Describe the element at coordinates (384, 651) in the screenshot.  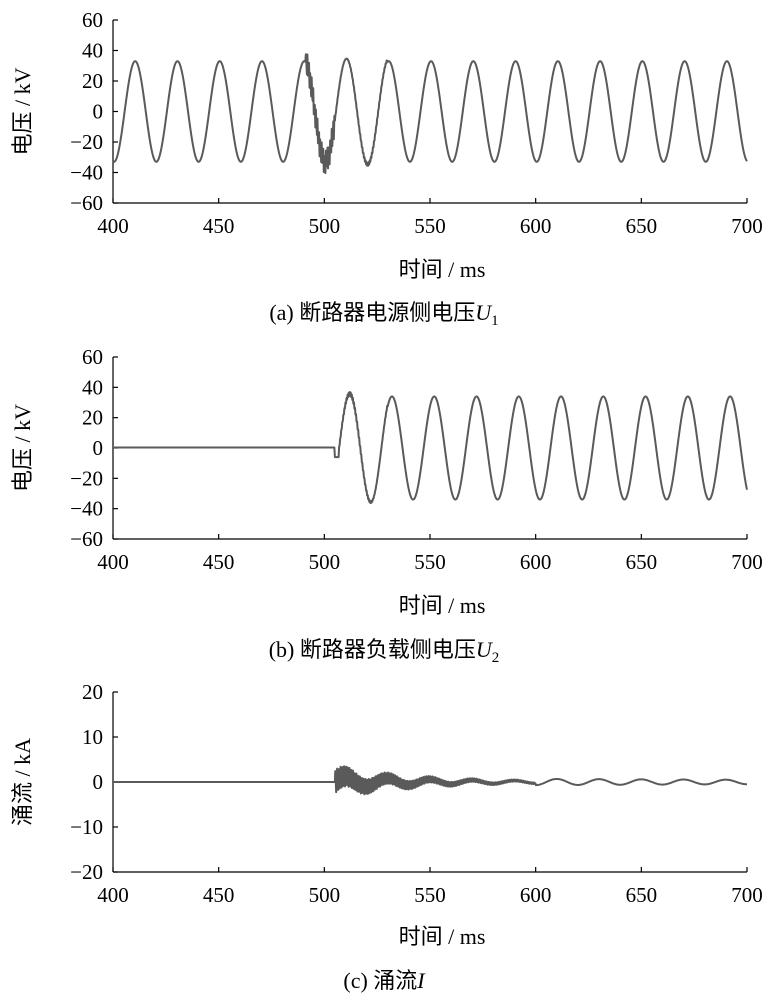
I see `panel-caption: (b) 断路器负载侧电压U2` at that location.